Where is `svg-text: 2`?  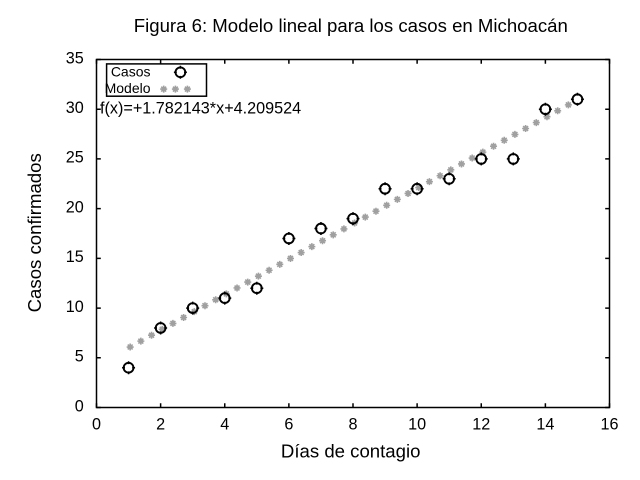
svg-text: 2 is located at coordinates (160, 425).